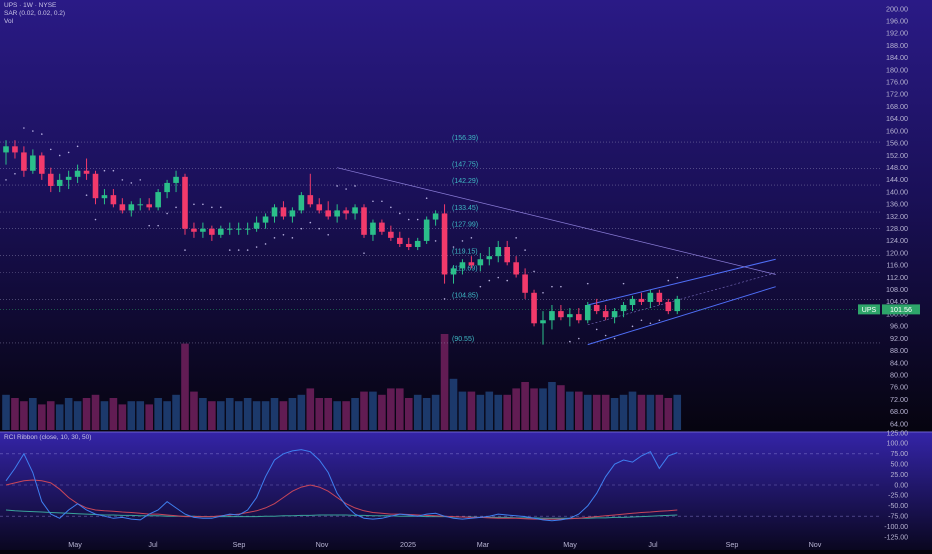 Image resolution: width=932 pixels, height=554 pixels. I want to click on rci-tick-label: 100.00, so click(898, 444).